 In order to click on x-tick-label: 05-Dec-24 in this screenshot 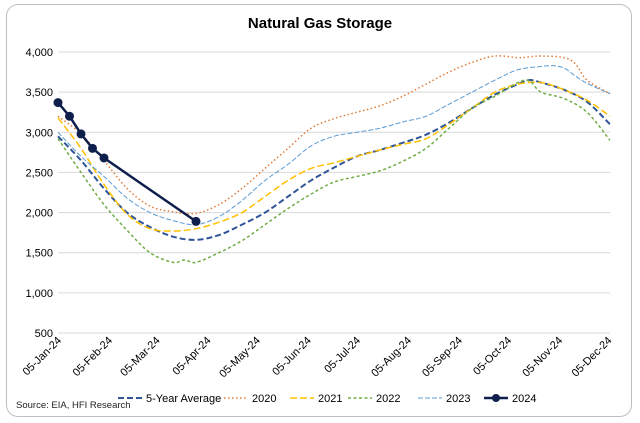, I will do `click(592, 357)`.